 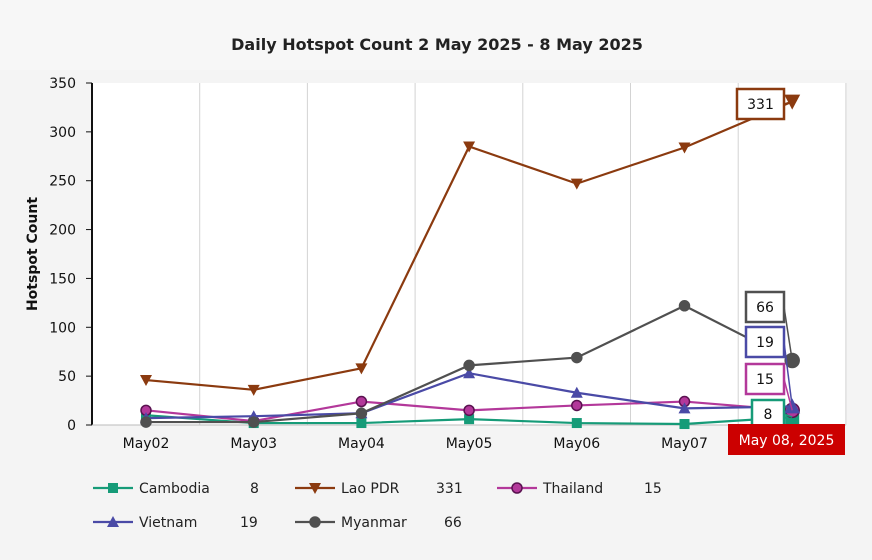 I want to click on callout-value-vietnam: 19, so click(x=765, y=343).